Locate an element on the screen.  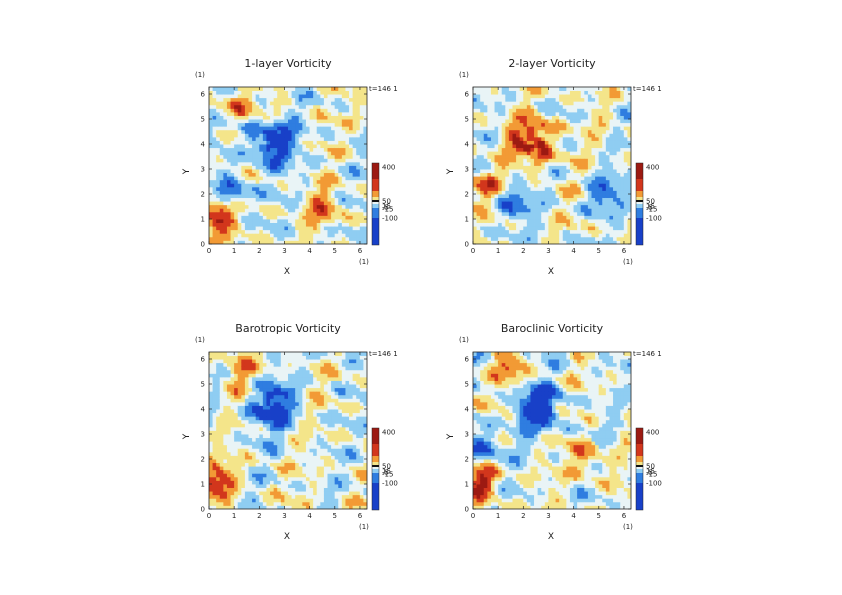
y-unit-label: (1) is located at coordinates (200, 75).